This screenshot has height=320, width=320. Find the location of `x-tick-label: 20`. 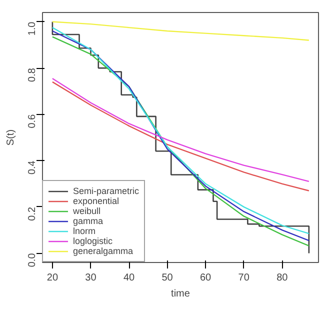

x-tick-label: 20 is located at coordinates (52, 278).